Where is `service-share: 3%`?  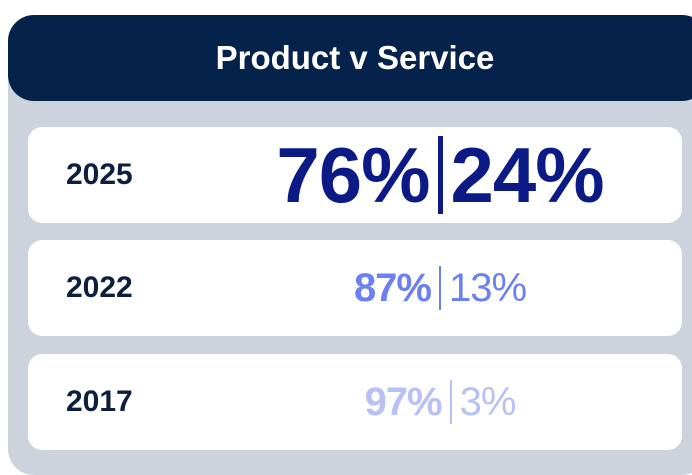 service-share: 3% is located at coordinates (488, 401).